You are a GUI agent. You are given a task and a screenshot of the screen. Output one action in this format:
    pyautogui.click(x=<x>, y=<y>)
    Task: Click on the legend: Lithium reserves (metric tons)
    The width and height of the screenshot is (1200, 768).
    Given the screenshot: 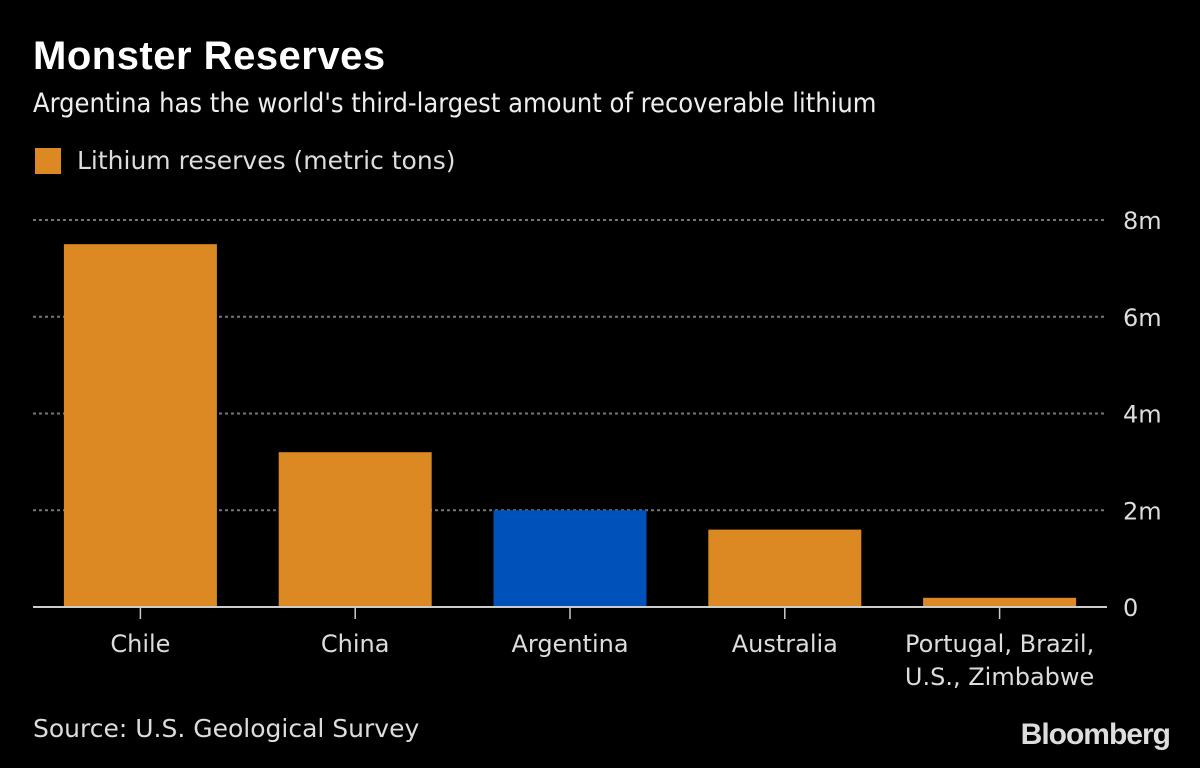 What is the action you would take?
    pyautogui.click(x=245, y=160)
    